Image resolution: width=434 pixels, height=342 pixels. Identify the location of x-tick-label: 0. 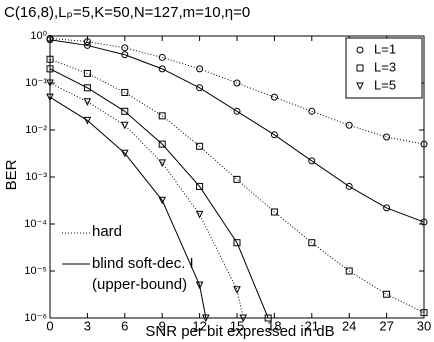
(49, 325).